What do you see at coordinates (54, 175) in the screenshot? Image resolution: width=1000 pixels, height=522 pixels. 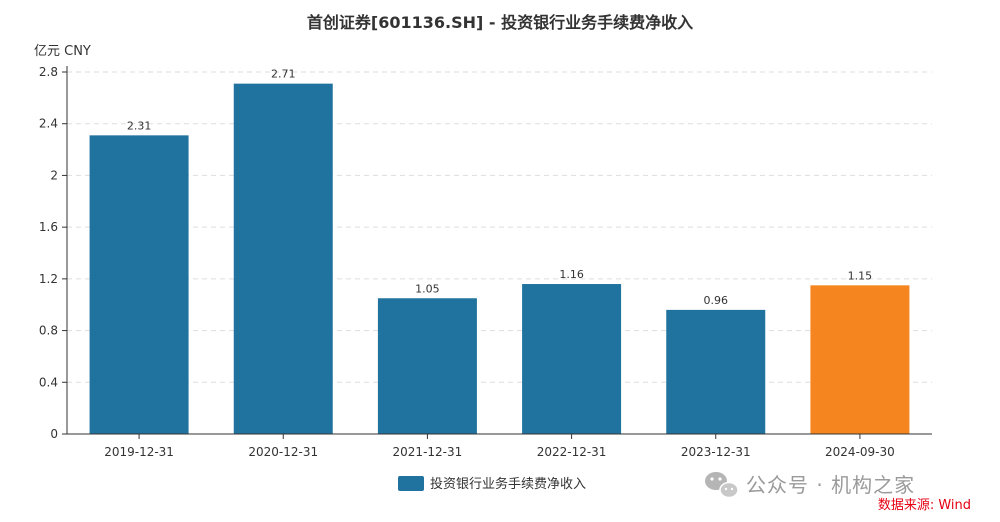 I see `y-tick-label: 2` at bounding box center [54, 175].